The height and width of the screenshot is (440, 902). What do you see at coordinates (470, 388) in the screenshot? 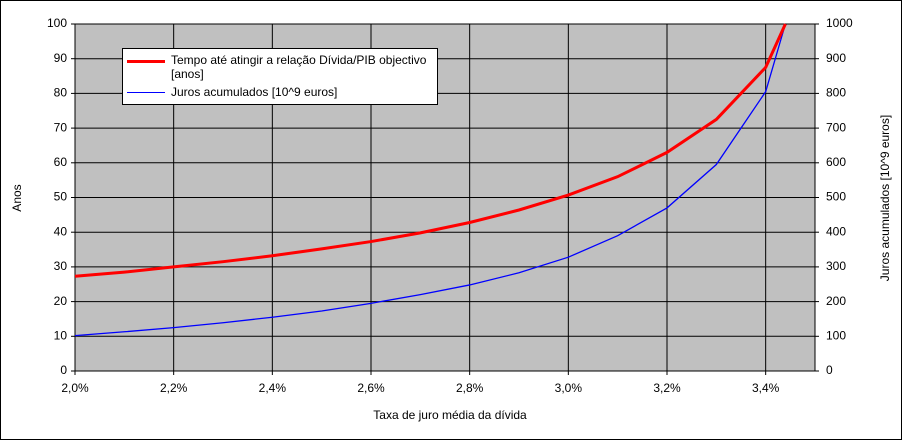
I see `x-tick-label: 2,8%` at bounding box center [470, 388].